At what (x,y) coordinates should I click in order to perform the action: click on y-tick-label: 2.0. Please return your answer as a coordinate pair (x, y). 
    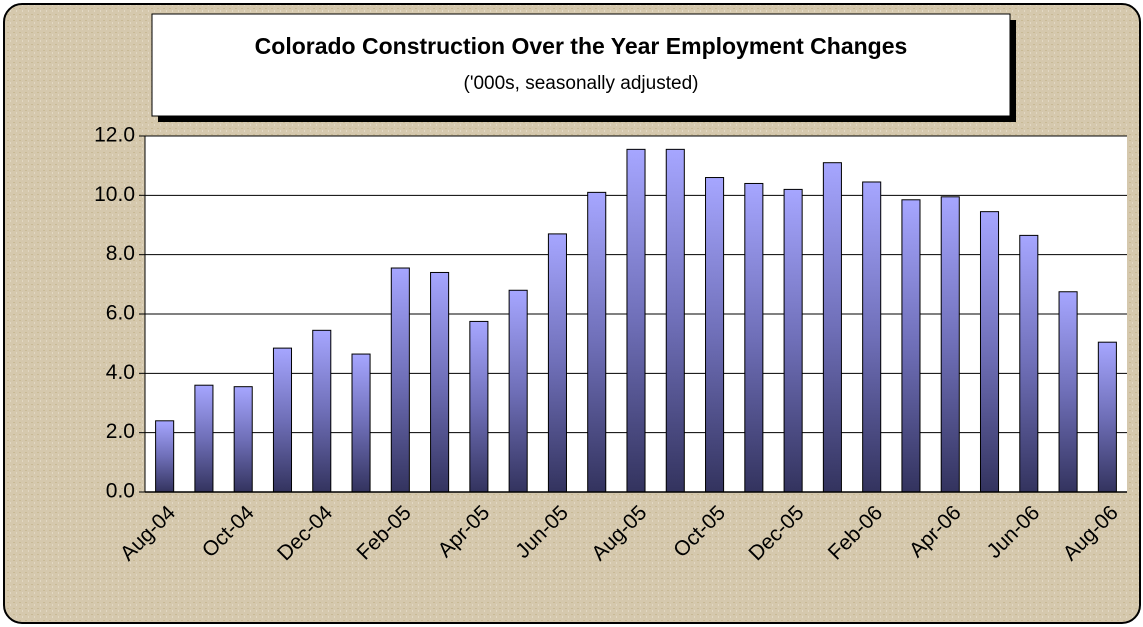
    Looking at the image, I should click on (120, 431).